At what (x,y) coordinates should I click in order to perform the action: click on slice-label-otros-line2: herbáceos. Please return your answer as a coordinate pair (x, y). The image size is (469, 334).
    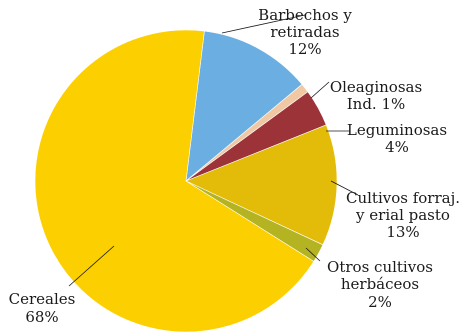
    Looking at the image, I should click on (380, 284).